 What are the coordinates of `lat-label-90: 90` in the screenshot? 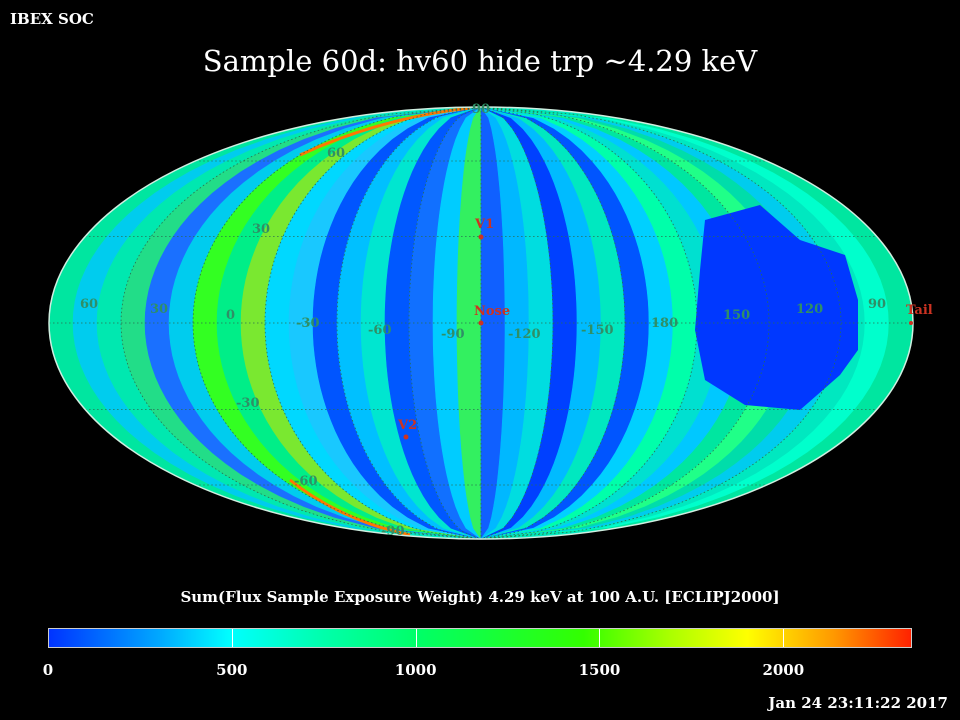 It's located at (481, 109).